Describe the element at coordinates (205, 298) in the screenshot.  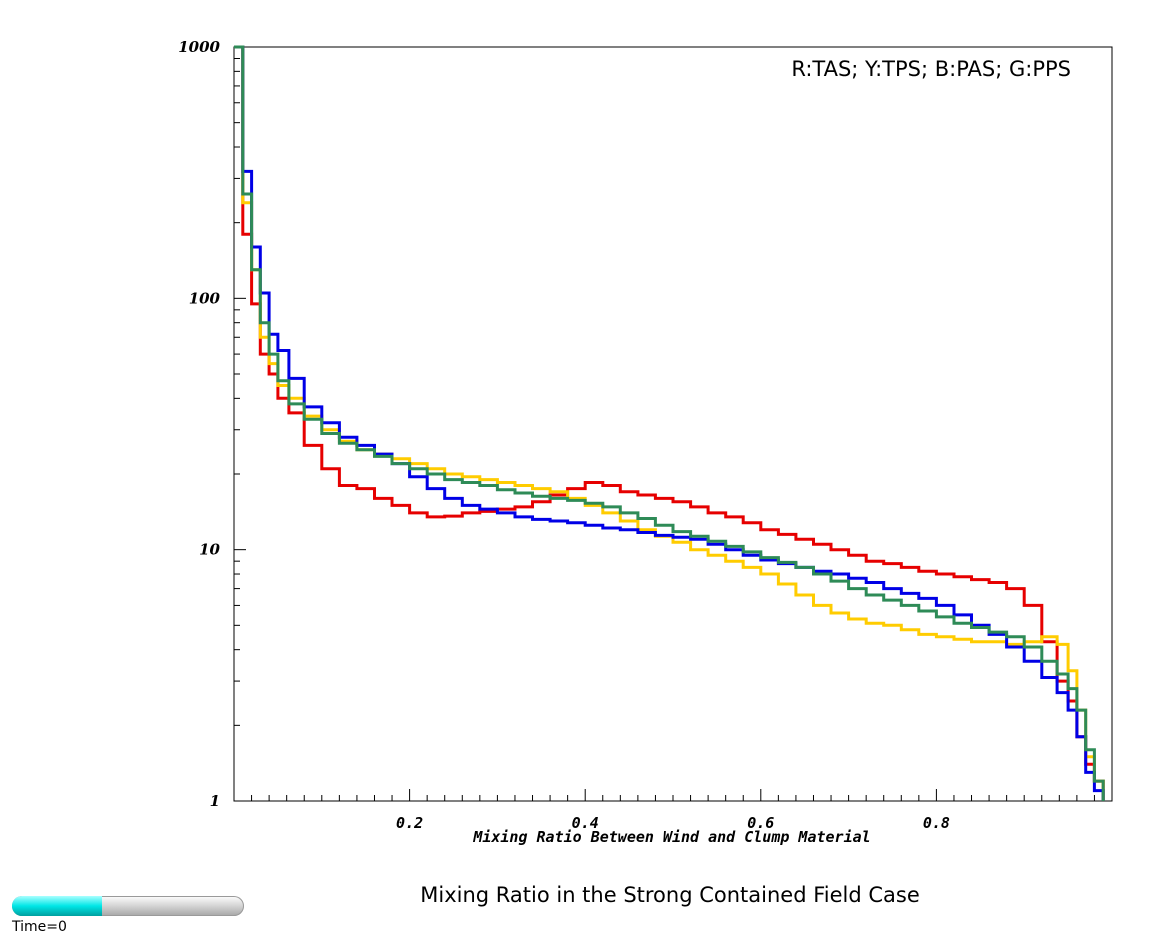
I see `y-tick-label: 100` at that location.